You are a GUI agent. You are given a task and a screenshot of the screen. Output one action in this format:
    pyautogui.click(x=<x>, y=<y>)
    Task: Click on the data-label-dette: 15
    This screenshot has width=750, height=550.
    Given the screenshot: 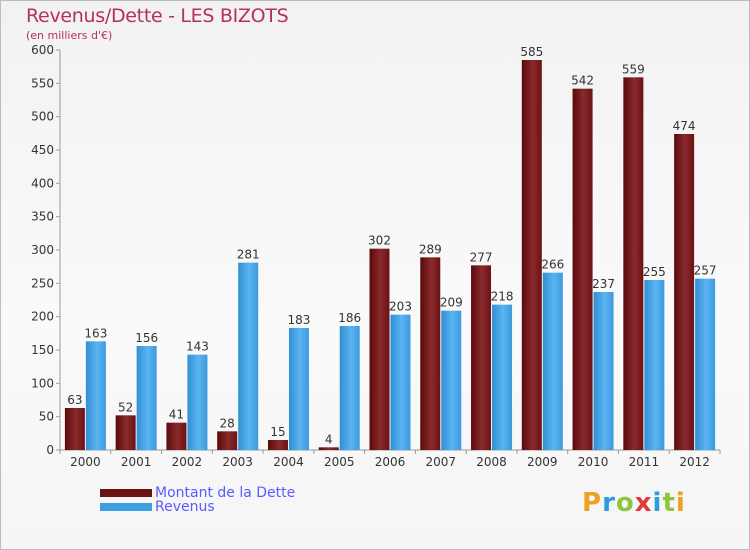 What is the action you would take?
    pyautogui.click(x=277, y=432)
    